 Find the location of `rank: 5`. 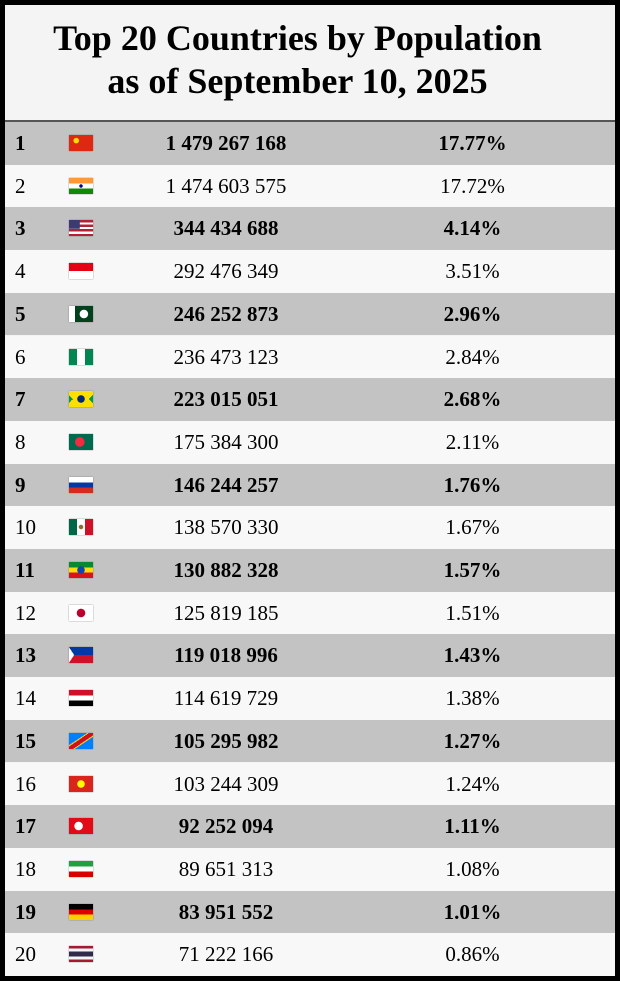

rank: 5 is located at coordinates (20, 313).